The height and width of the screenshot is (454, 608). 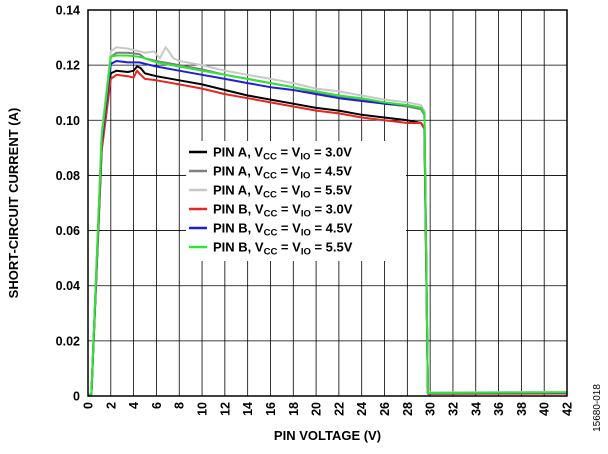 I want to click on x-tick-label: 42, so click(x=568, y=409).